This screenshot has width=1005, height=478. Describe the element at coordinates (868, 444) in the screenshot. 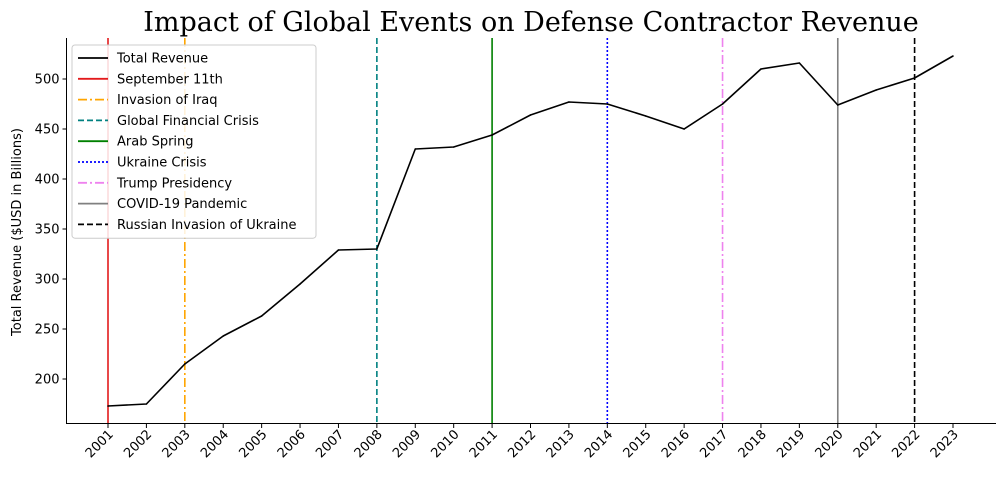

I see `x-tick-label: 2021` at that location.